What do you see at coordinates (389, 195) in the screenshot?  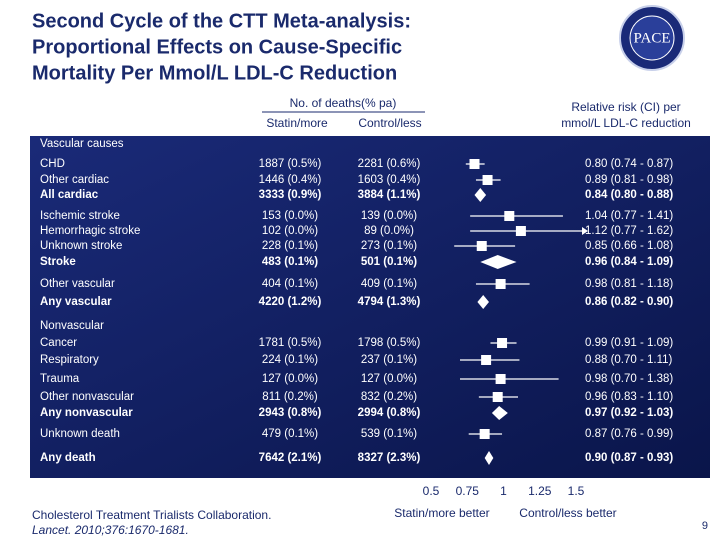 I see `control-cell: 3884 (1.1%)` at bounding box center [389, 195].